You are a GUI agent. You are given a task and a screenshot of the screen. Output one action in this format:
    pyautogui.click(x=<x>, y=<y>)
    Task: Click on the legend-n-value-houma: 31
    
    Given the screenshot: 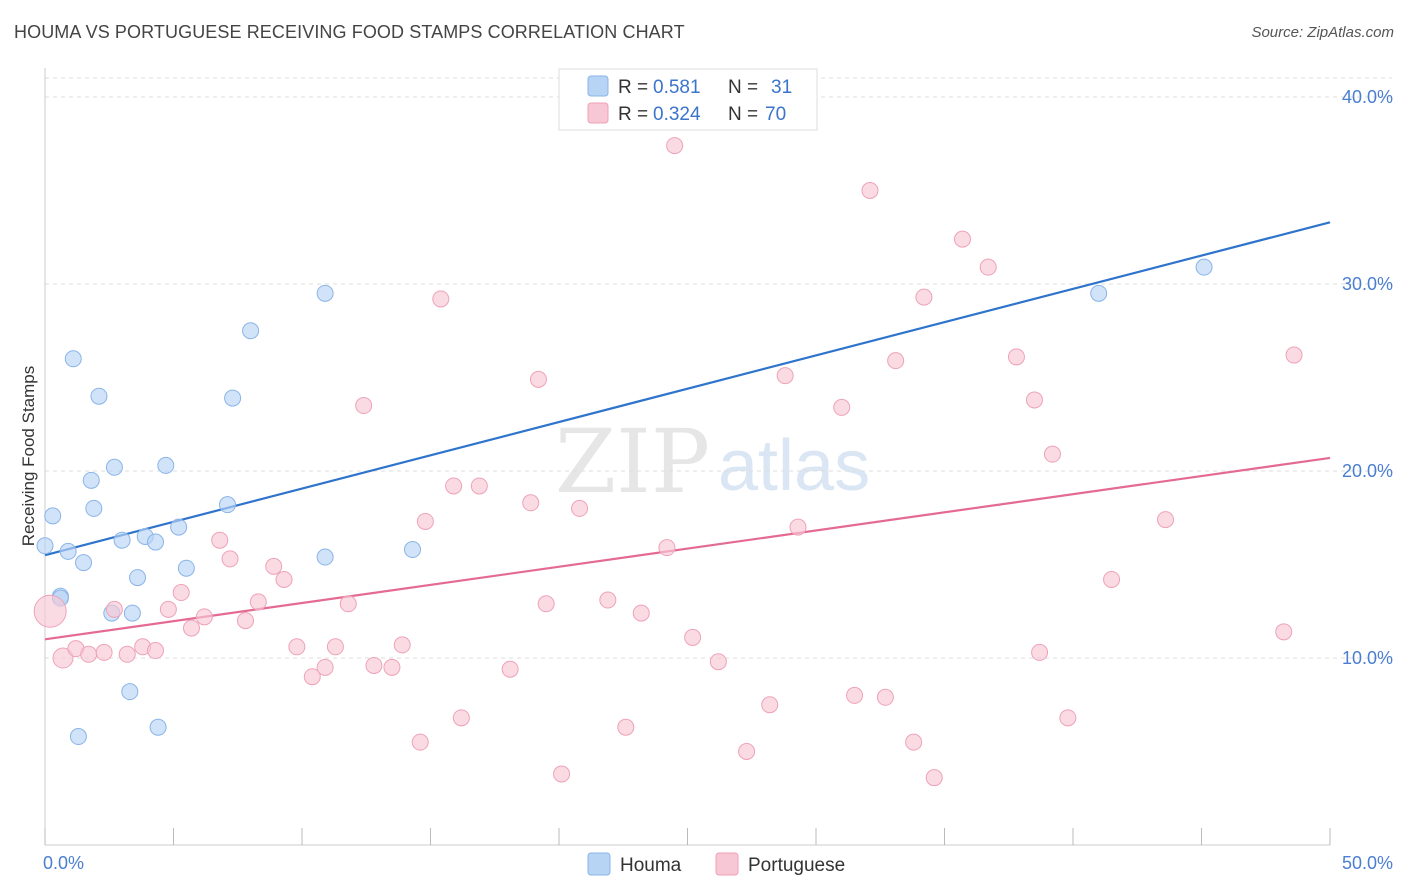 What is the action you would take?
    pyautogui.click(x=781, y=87)
    